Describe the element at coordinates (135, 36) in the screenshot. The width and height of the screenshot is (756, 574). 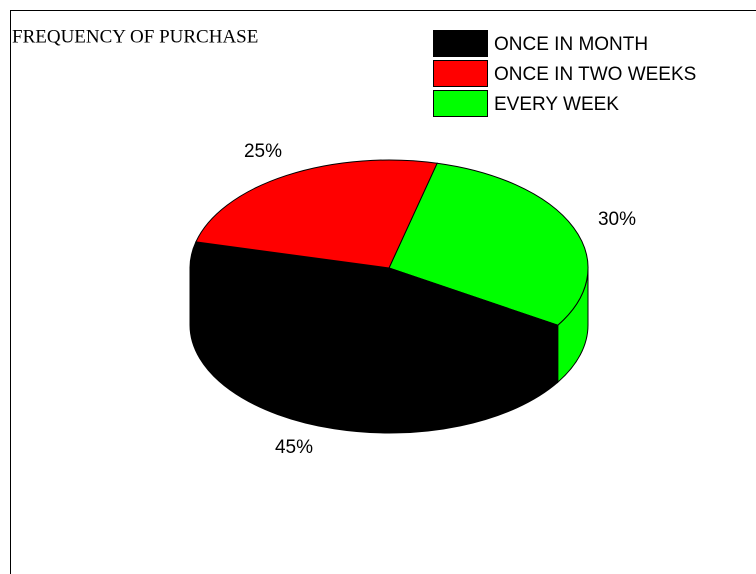
I see `chart-title: FREQUENCY OF PURCHASE` at that location.